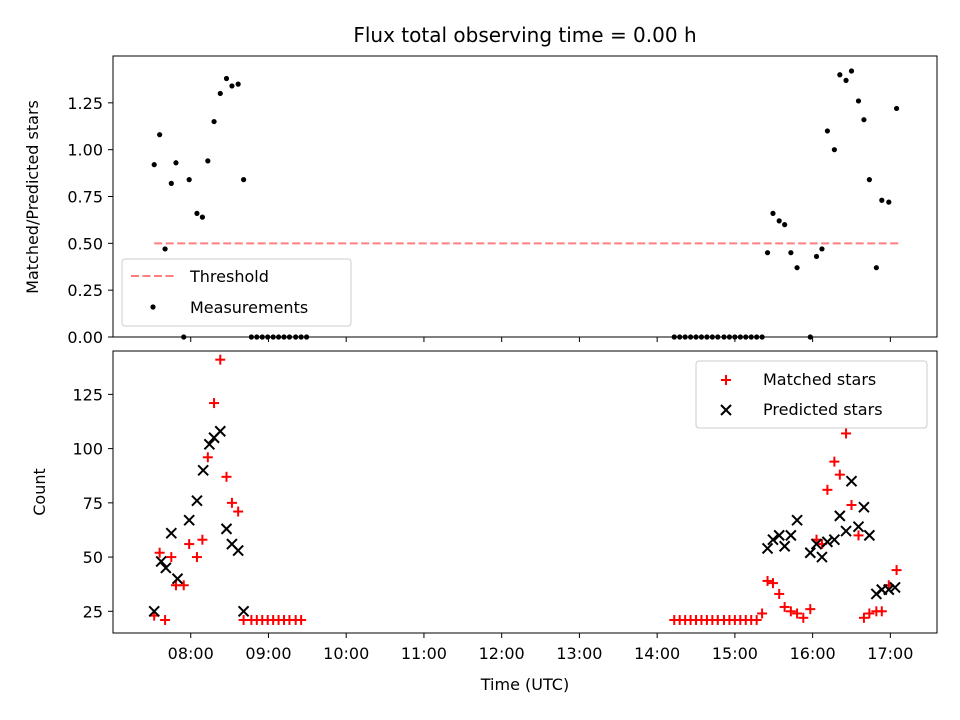  What do you see at coordinates (424, 653) in the screenshot?
I see `x-tick-label: 11:00` at bounding box center [424, 653].